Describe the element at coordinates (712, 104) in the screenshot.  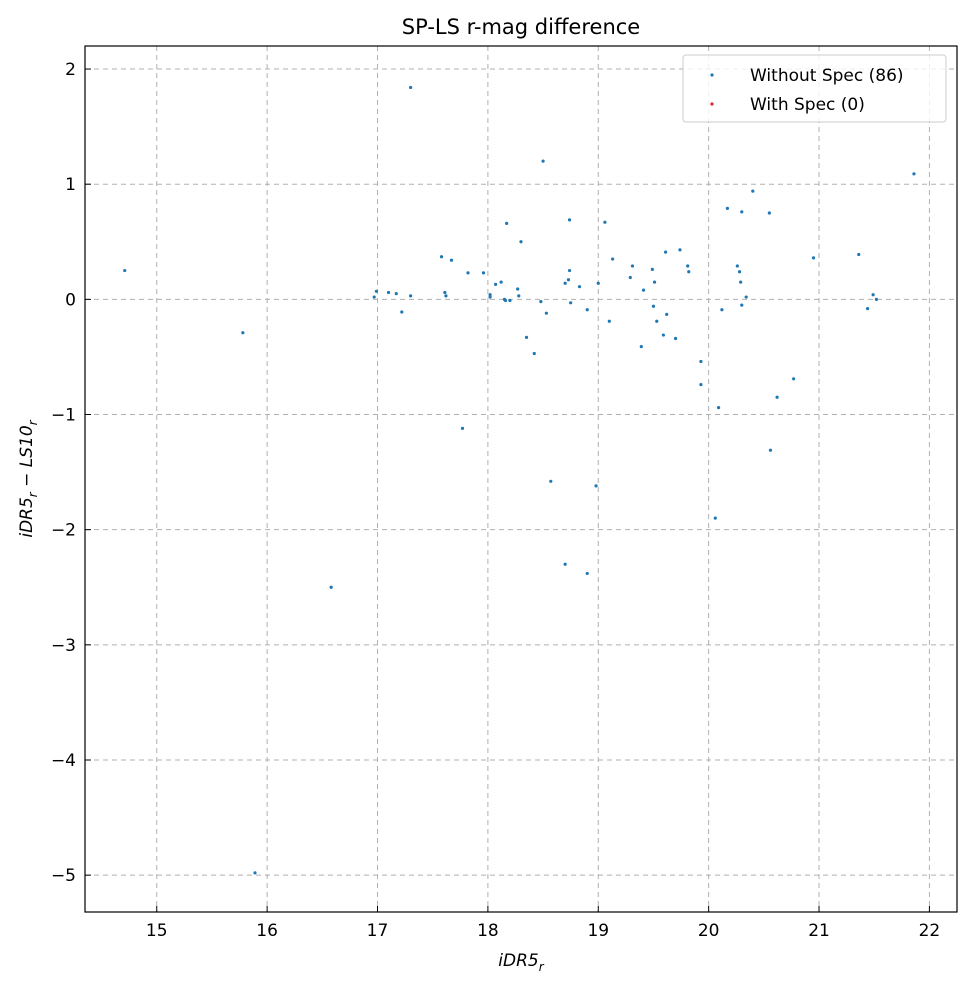
I see `legend-marker-with-spec` at that location.